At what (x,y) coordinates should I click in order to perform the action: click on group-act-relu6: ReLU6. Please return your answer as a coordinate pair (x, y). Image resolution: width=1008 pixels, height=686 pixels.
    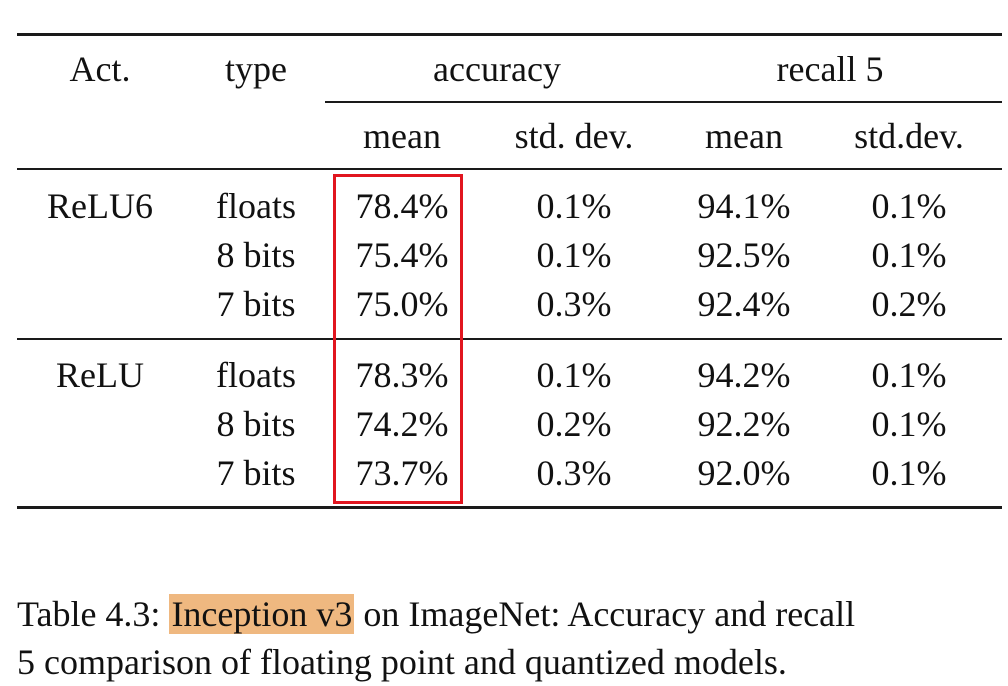
    Looking at the image, I should click on (100, 206).